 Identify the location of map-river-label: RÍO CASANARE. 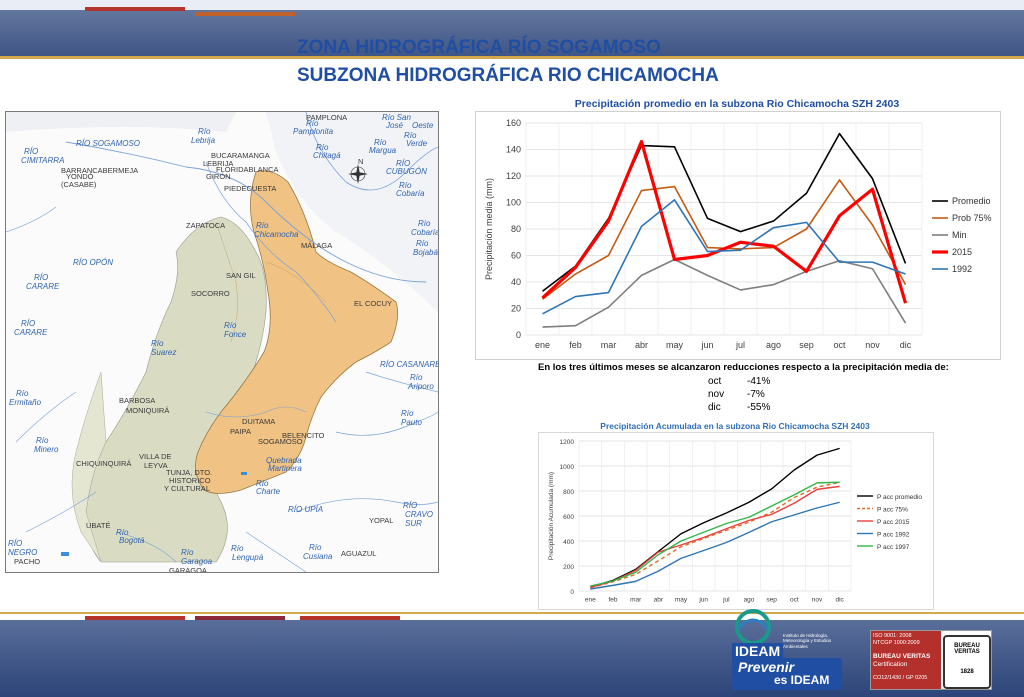
(409, 364).